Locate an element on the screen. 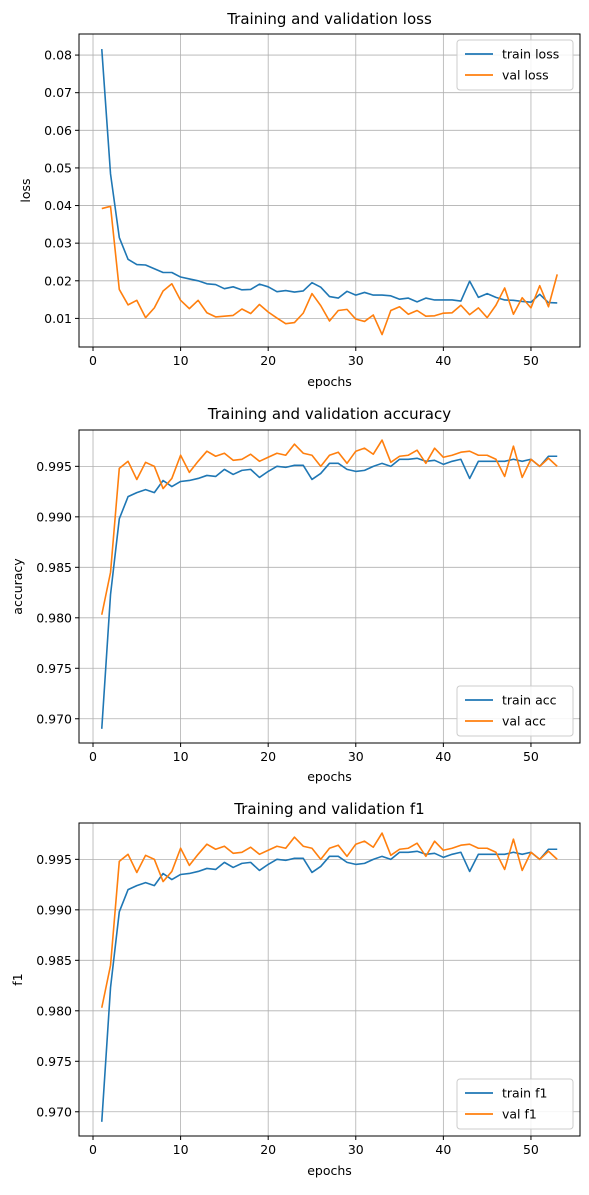  legend-label: train loss is located at coordinates (530, 54).